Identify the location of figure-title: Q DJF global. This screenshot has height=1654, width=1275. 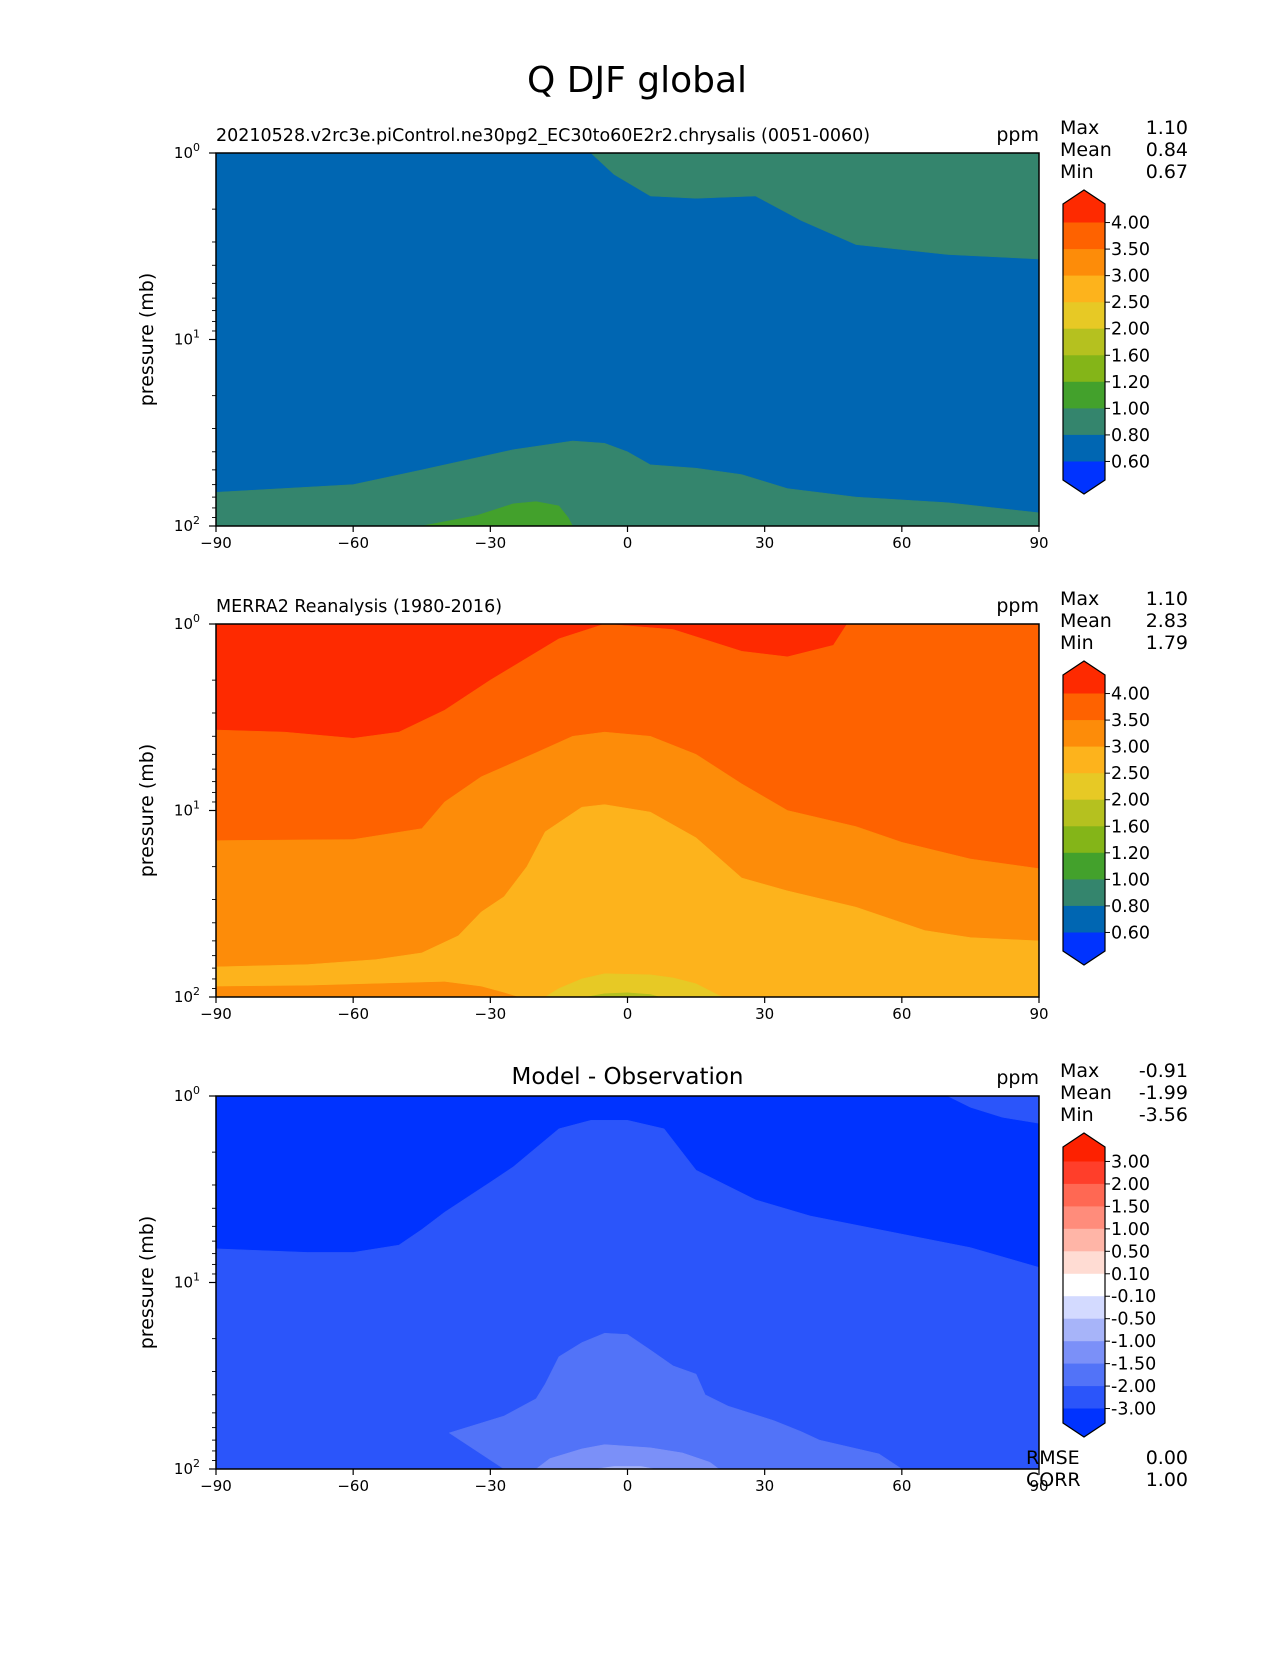
(637, 80).